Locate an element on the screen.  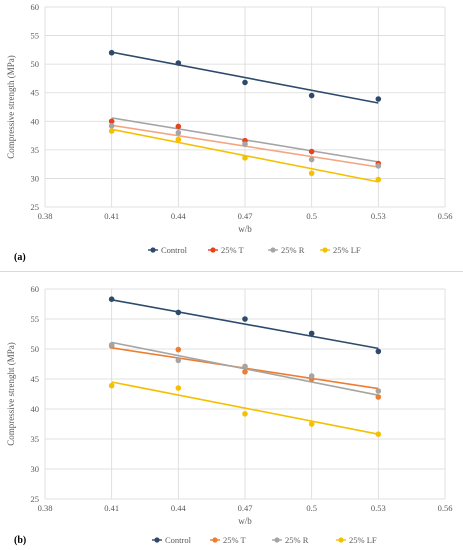
panel-separator is located at coordinates (231, 271).